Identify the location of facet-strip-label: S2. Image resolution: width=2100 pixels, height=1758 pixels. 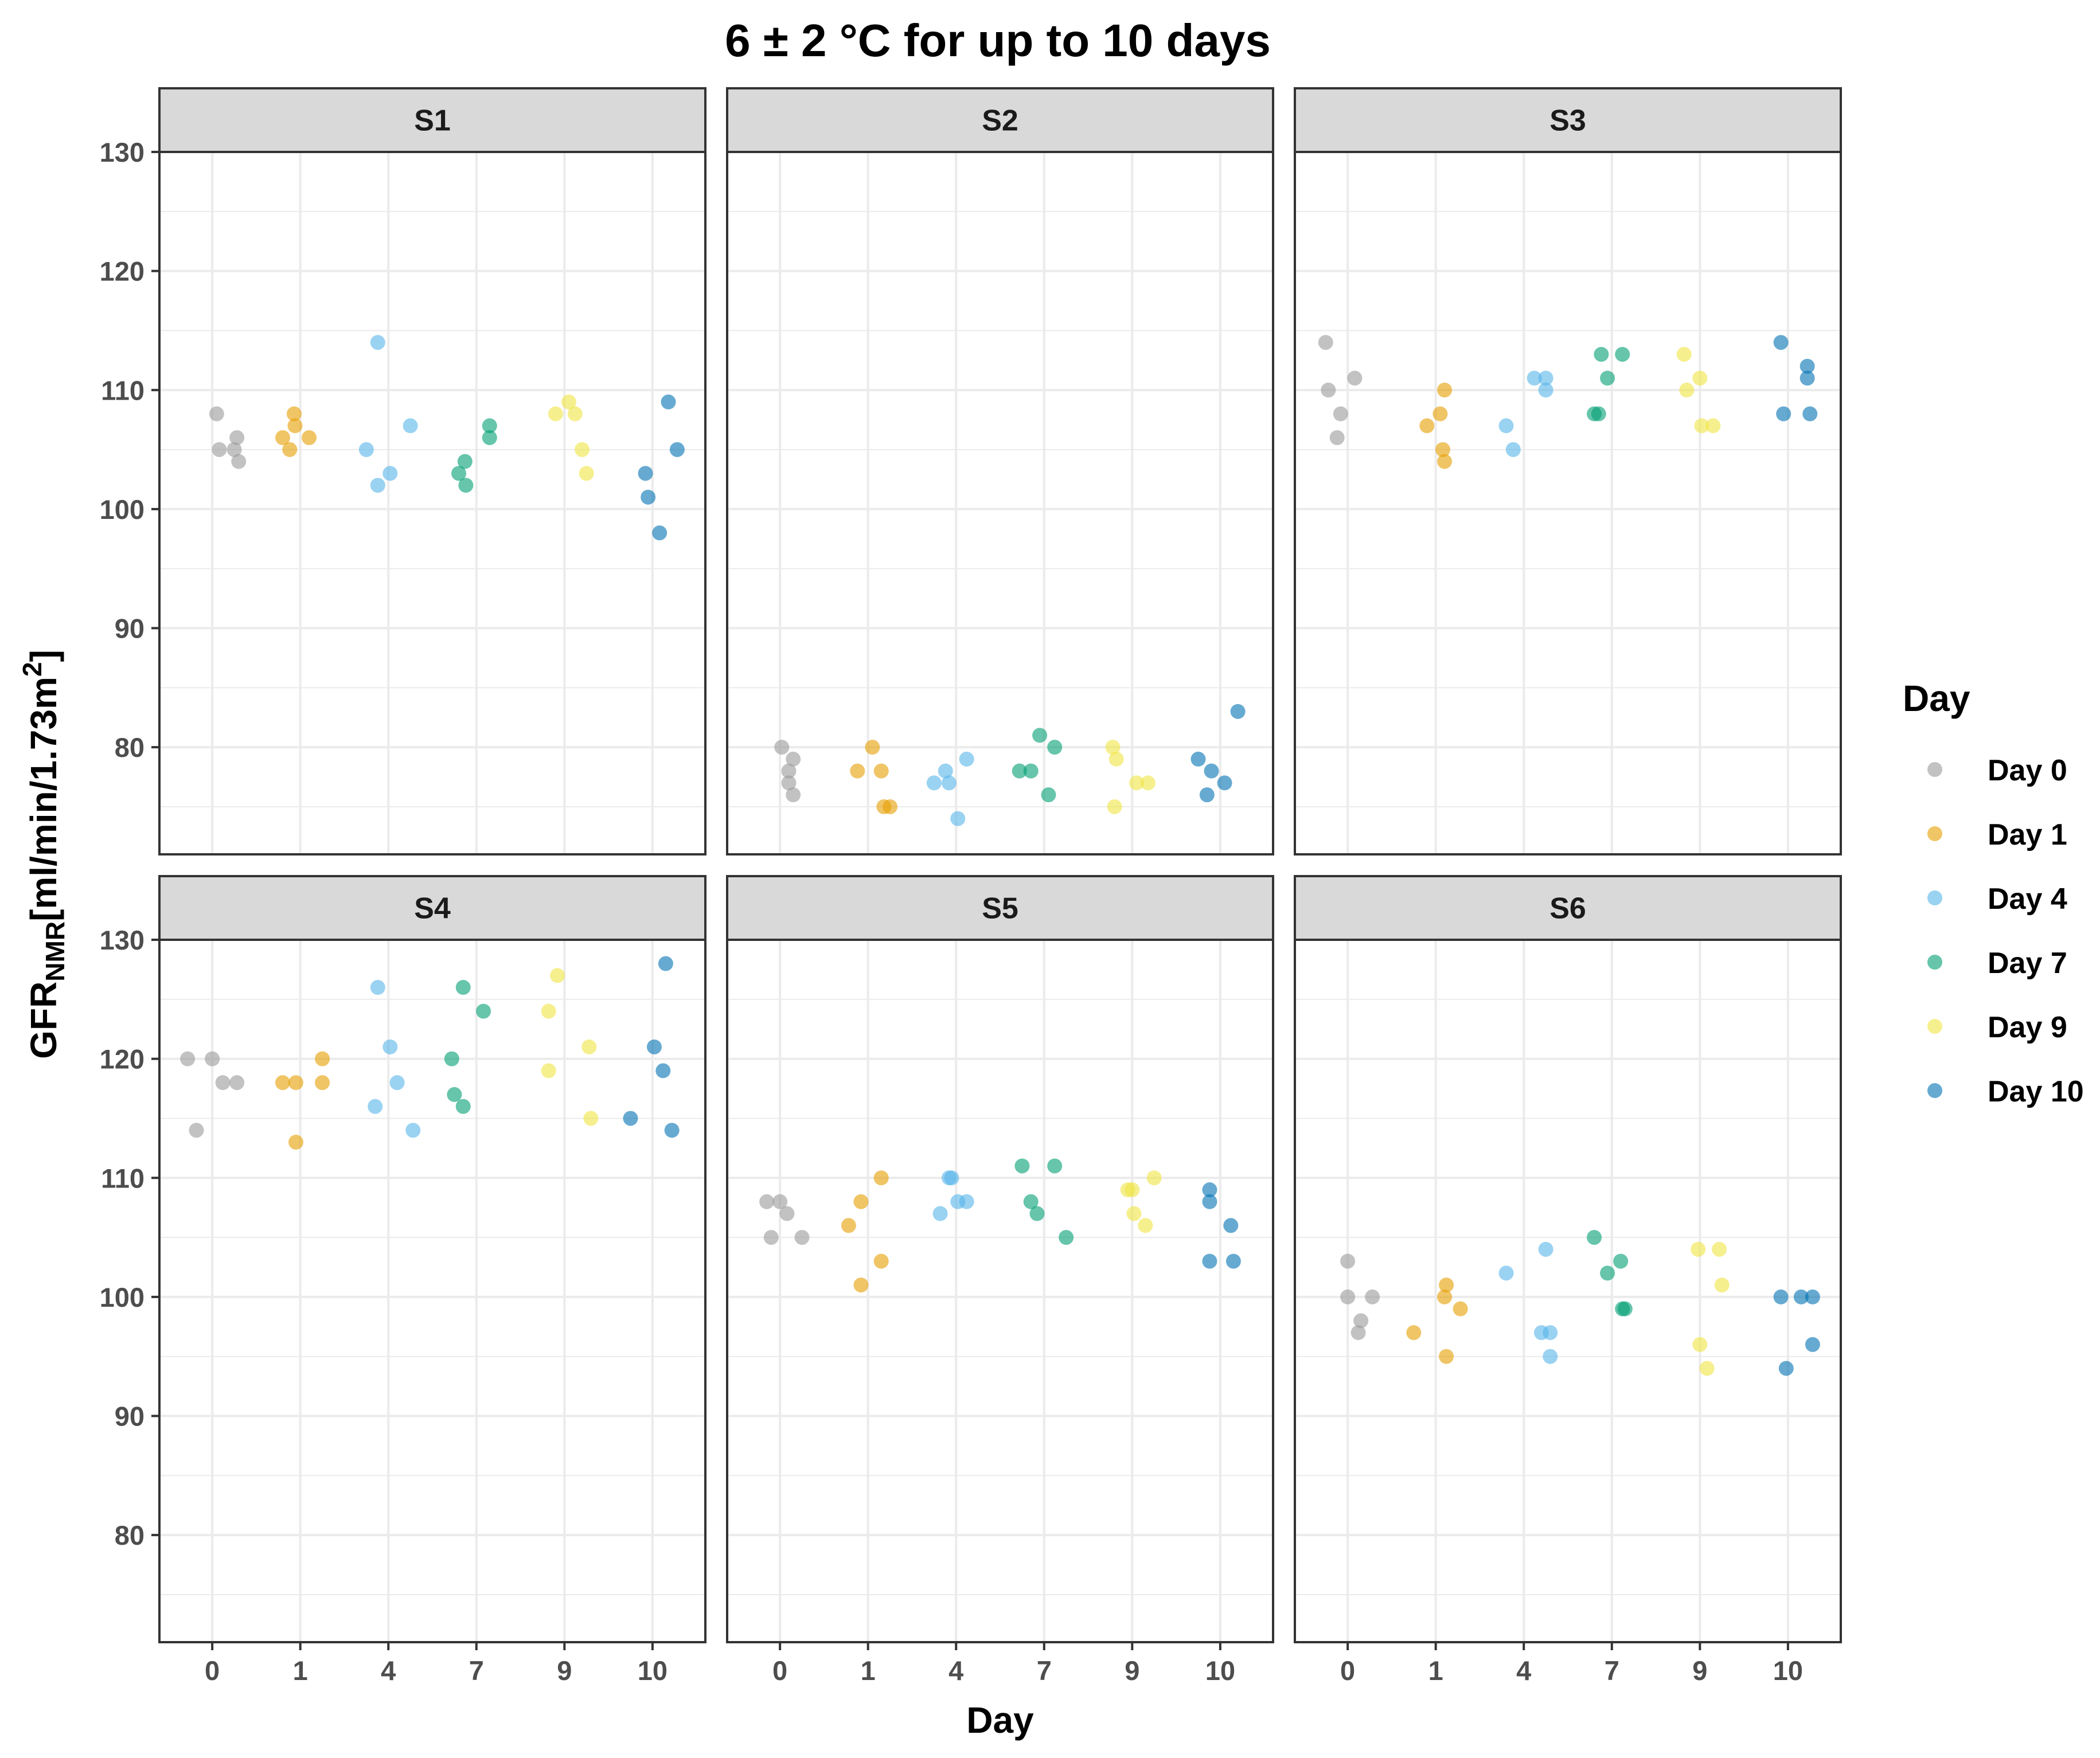
(1000, 121).